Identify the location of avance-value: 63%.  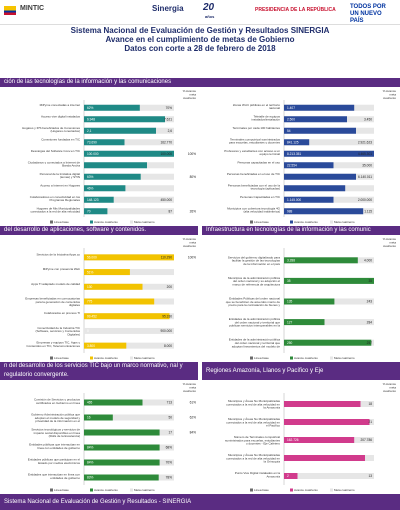
(90, 177).